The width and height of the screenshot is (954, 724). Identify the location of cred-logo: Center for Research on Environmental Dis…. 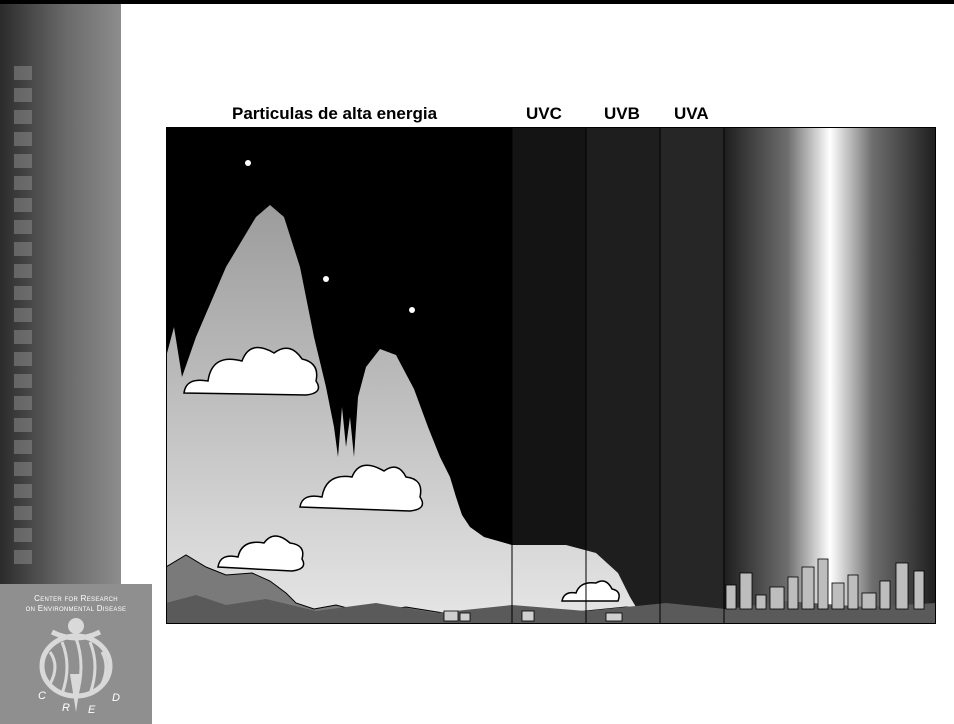
(76, 654).